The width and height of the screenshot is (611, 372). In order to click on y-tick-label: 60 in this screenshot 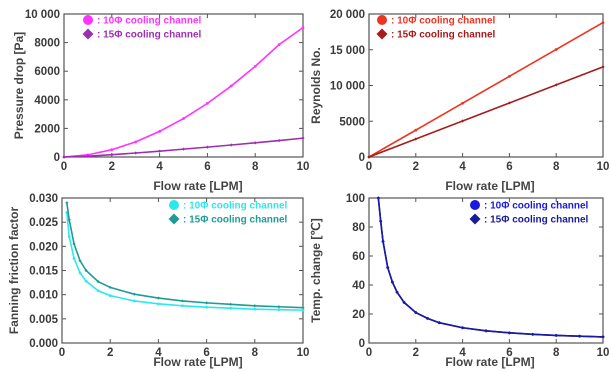, I will do `click(358, 257)`.